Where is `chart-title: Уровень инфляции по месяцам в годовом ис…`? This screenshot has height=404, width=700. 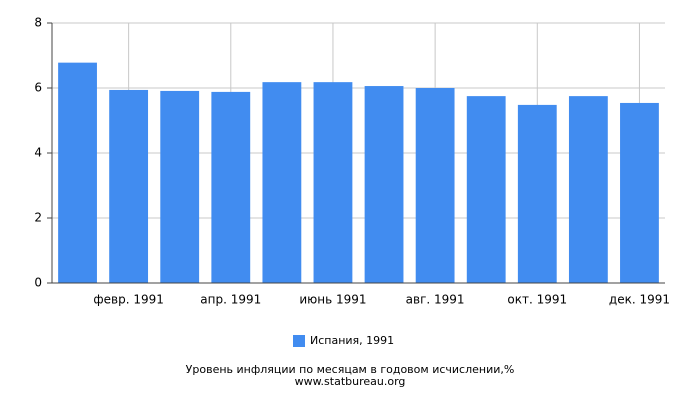
chart-title: Уровень инфляции по месяцам в годовом ис… is located at coordinates (350, 369).